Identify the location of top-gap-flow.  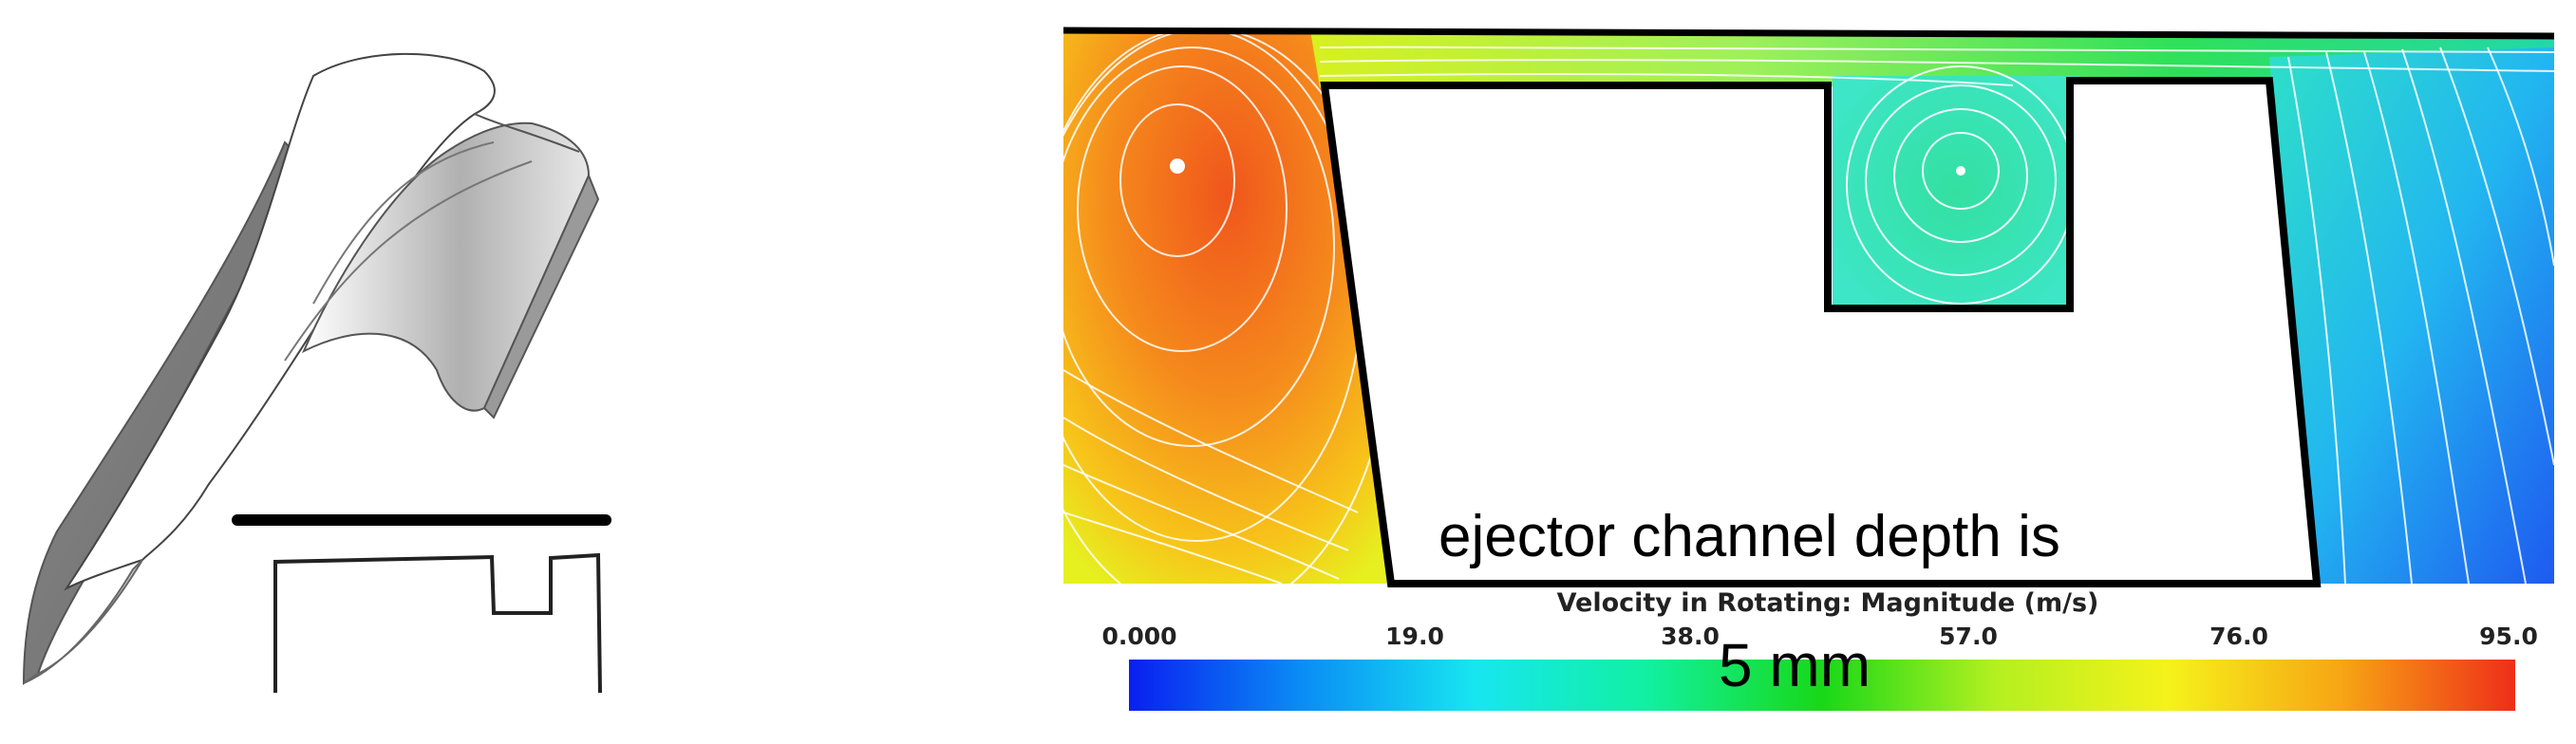
(1932, 58).